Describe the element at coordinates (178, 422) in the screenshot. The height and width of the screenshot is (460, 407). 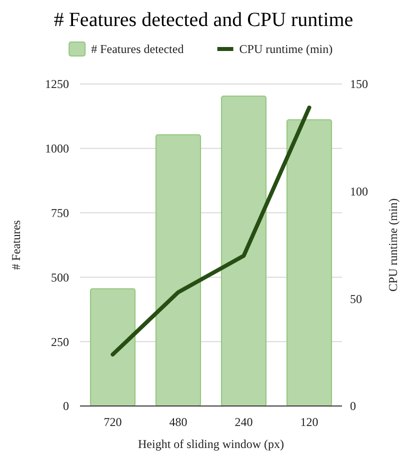
I see `x-tick-label: 480` at that location.